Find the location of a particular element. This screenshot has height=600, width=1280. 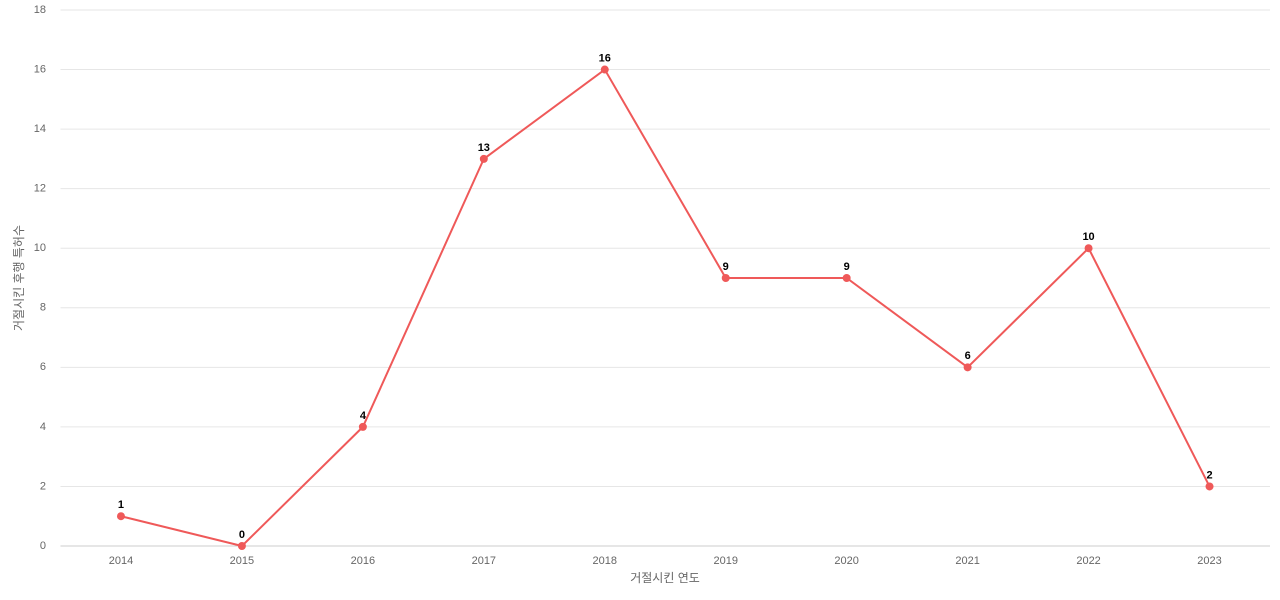

x-tick-label: 2021 is located at coordinates (967, 561).